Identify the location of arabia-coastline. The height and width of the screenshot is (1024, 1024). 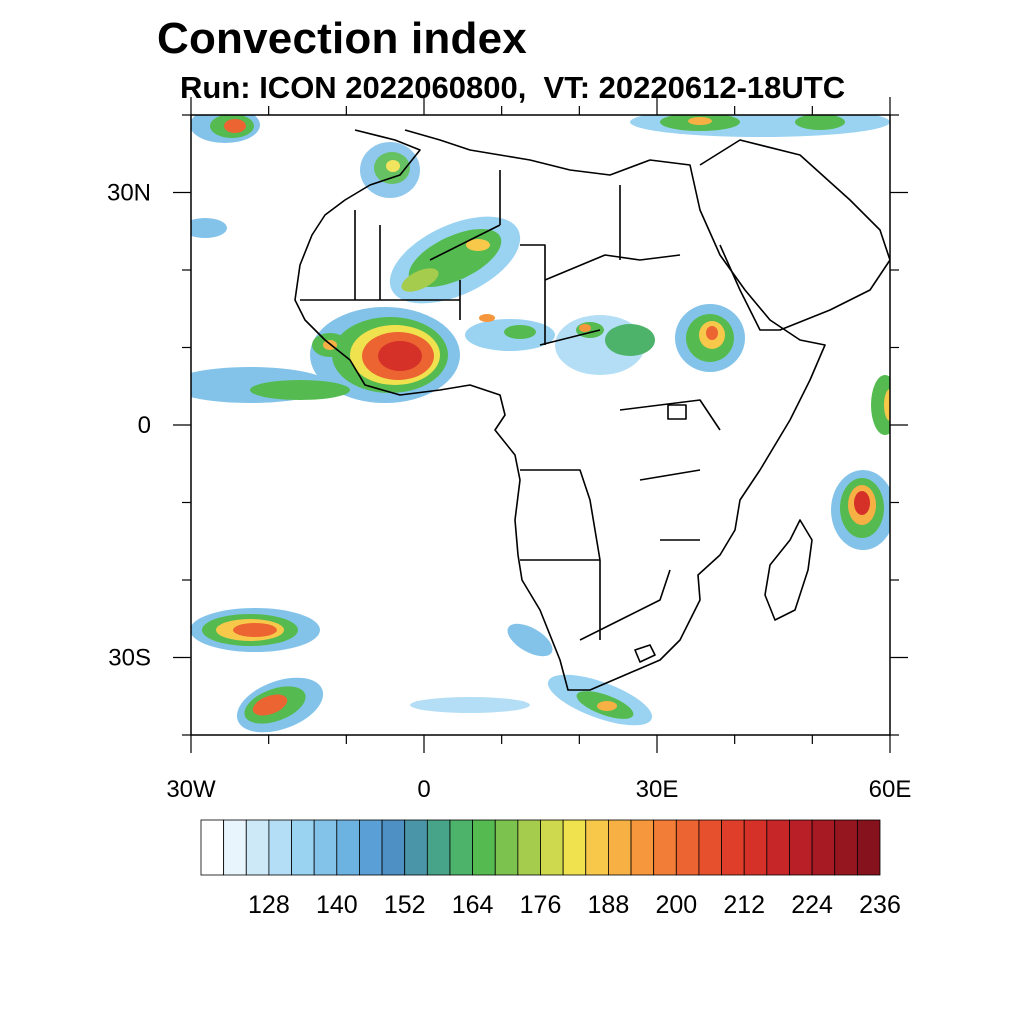
(794, 235).